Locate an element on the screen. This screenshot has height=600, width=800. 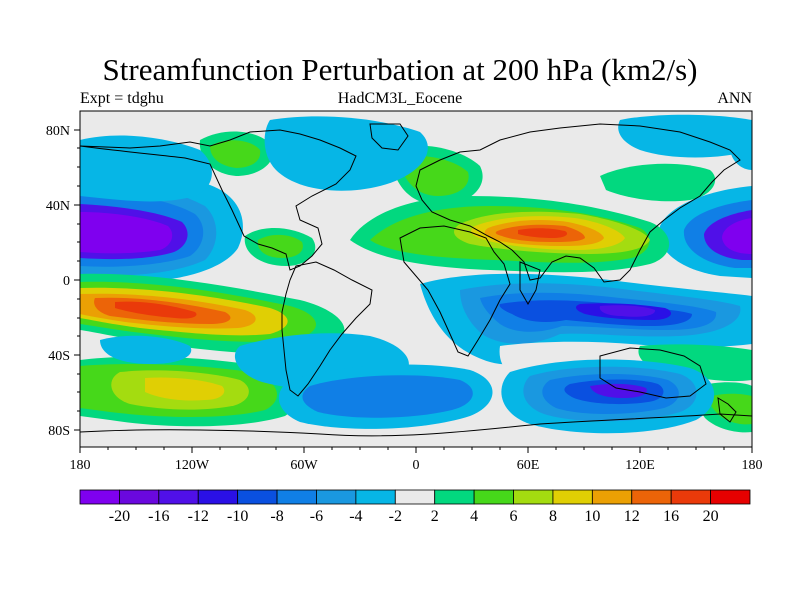
negative-lobe-indian-ocean is located at coordinates (586, 319).